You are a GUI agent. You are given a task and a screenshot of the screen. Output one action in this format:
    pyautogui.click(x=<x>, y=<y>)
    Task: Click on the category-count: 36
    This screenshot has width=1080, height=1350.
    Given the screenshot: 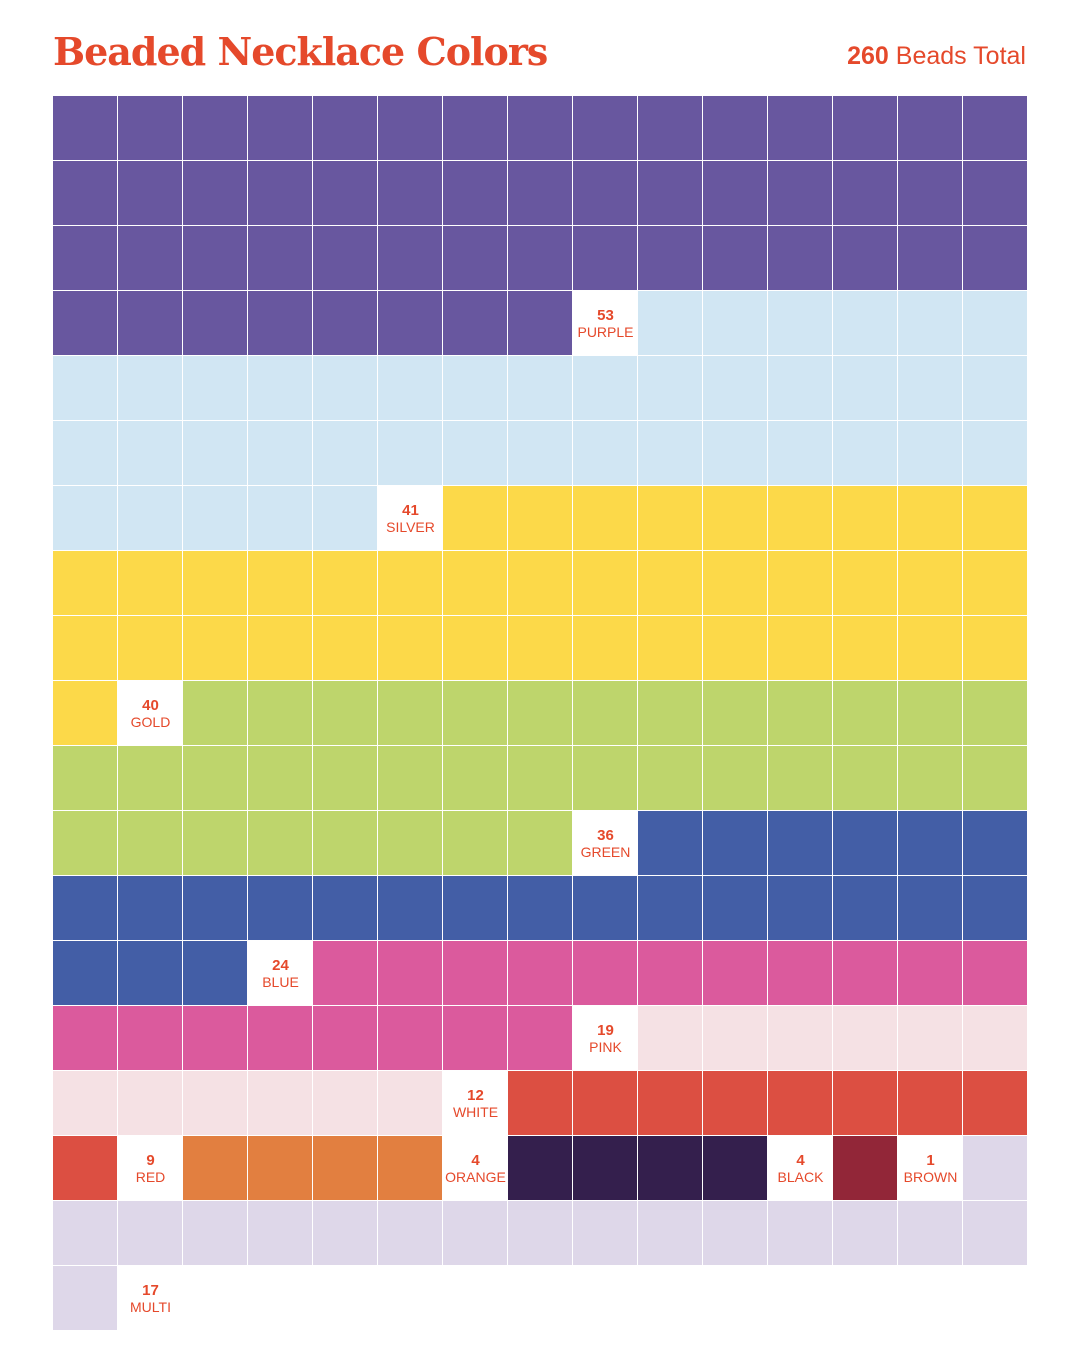 What is the action you would take?
    pyautogui.click(x=605, y=835)
    